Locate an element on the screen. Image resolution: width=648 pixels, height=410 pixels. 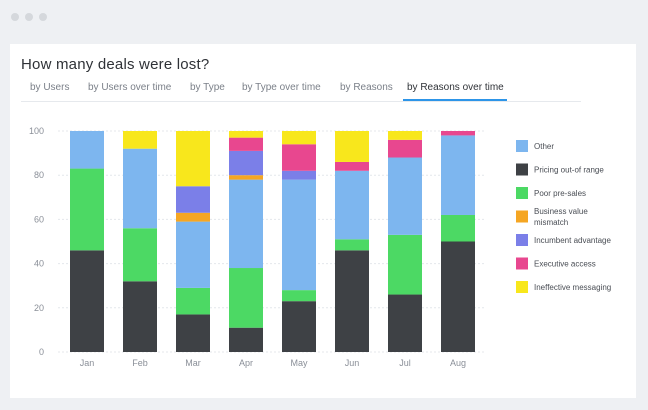
legend-label: Business value mismatch is located at coordinates (561, 217).